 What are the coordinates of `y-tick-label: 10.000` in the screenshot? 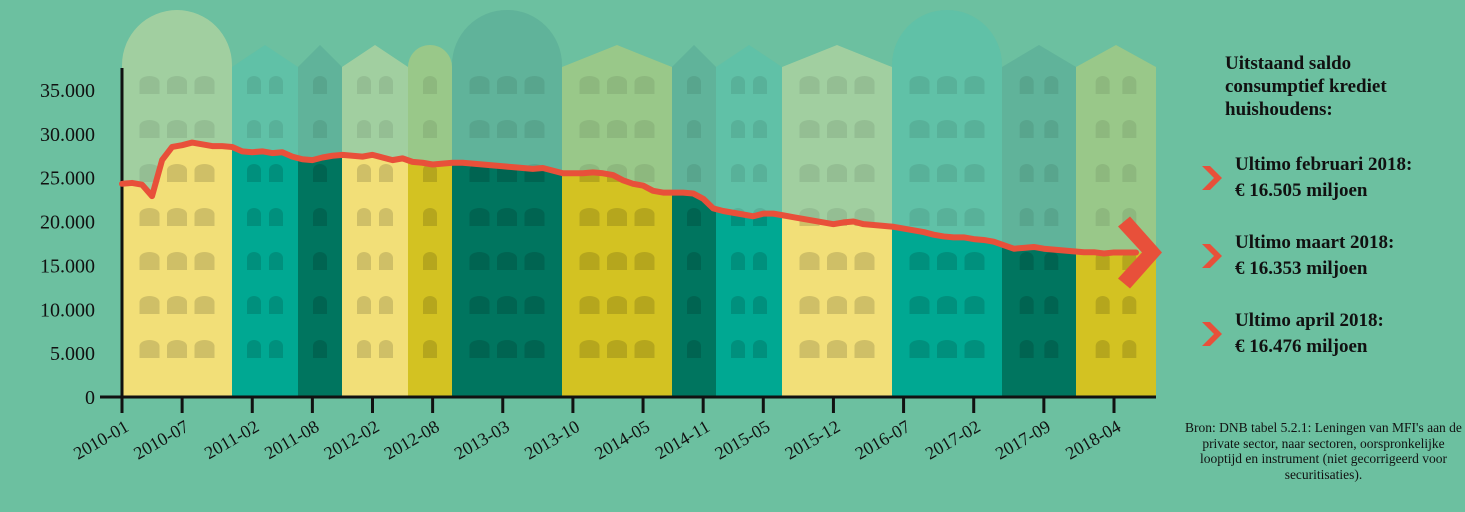 It's located at (67, 310).